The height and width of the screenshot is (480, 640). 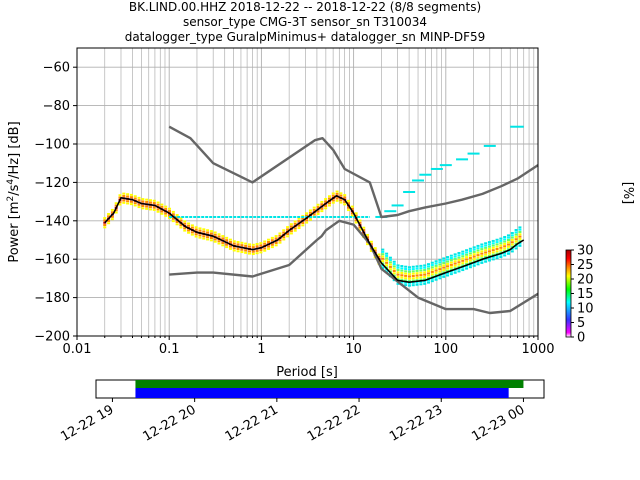 What do you see at coordinates (52, 337) in the screenshot?
I see `y-tick-label: −200` at bounding box center [52, 337].